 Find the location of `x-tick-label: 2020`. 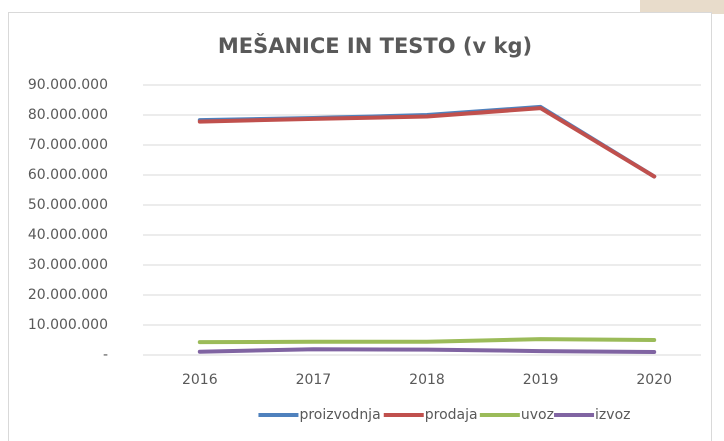

x-tick-label: 2020 is located at coordinates (654, 380).